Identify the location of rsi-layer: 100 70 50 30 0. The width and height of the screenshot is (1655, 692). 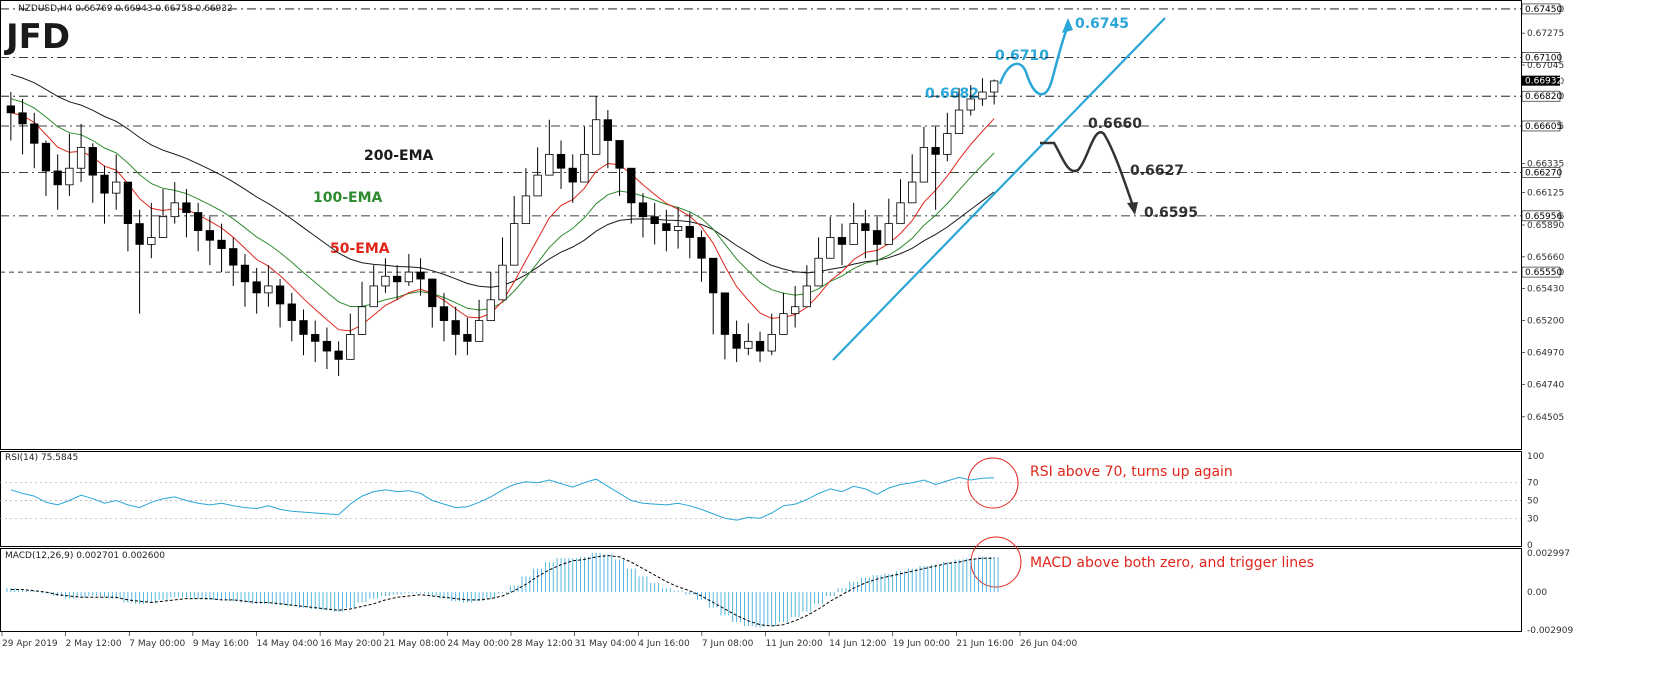
(772, 501).